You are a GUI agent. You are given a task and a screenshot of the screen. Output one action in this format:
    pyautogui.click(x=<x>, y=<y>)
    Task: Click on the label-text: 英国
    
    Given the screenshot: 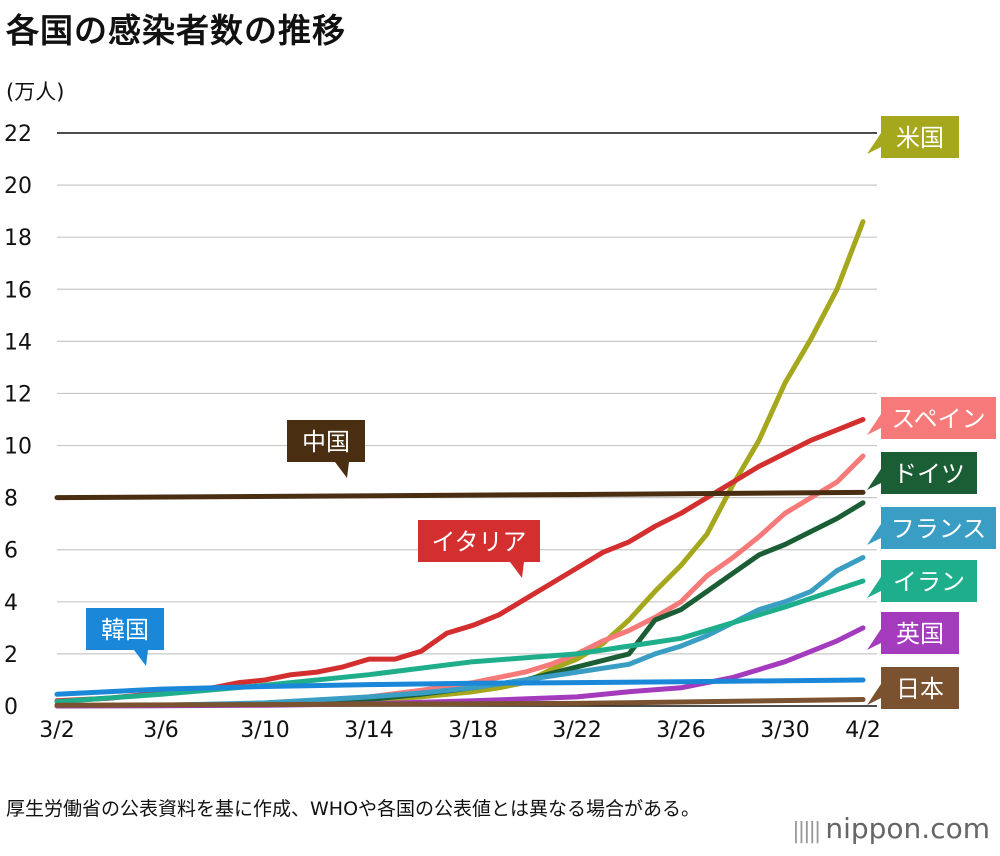 What is the action you would take?
    pyautogui.click(x=920, y=634)
    